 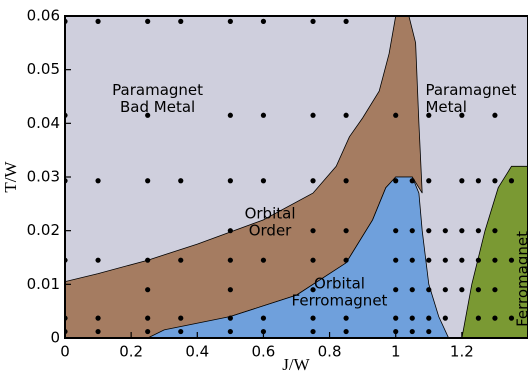 I want to click on region-label: Bad Metal, so click(x=157, y=107).